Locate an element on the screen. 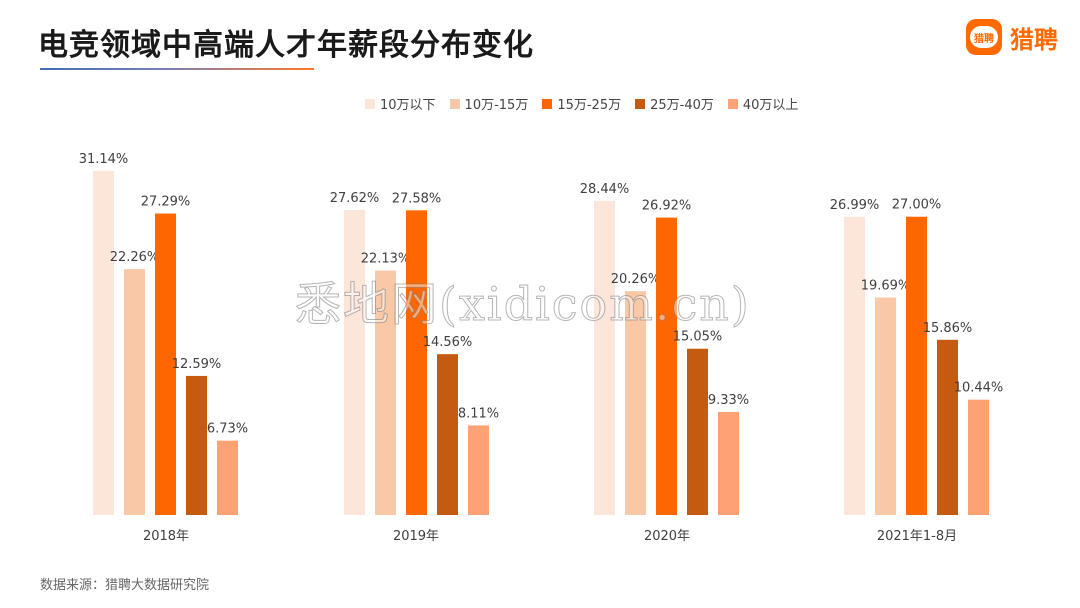 This screenshot has width=1080, height=608. data-source: 数据来源：猎聘大数据研究院 is located at coordinates (125, 585).